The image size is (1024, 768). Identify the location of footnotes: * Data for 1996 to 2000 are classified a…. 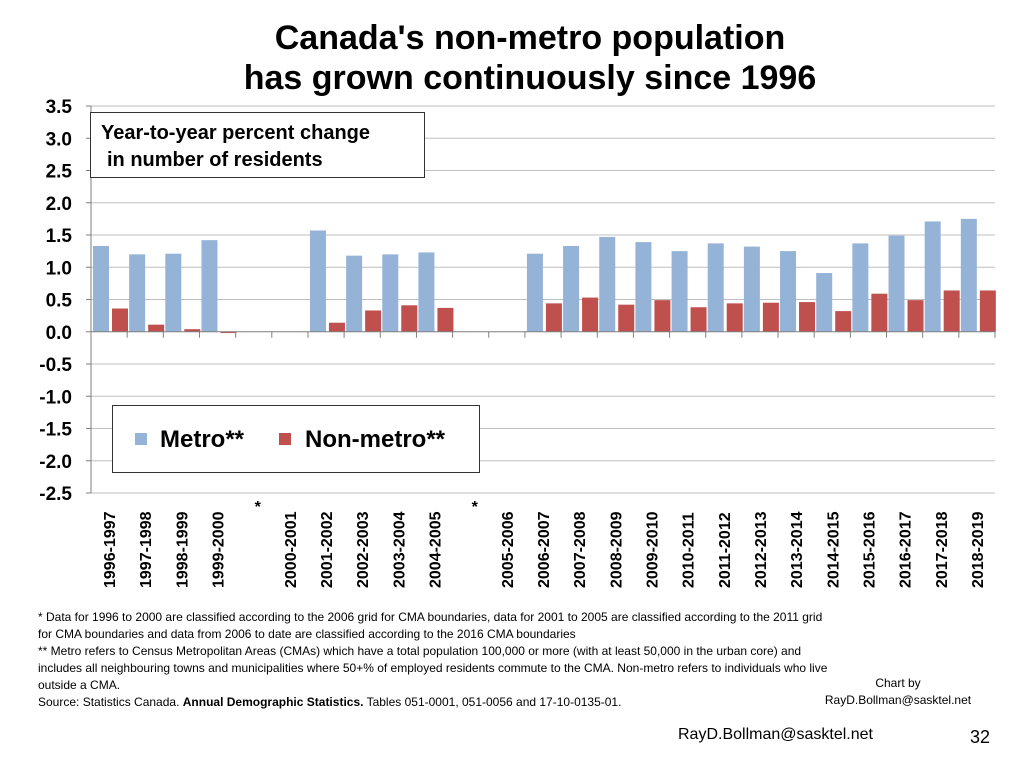
(513, 660).